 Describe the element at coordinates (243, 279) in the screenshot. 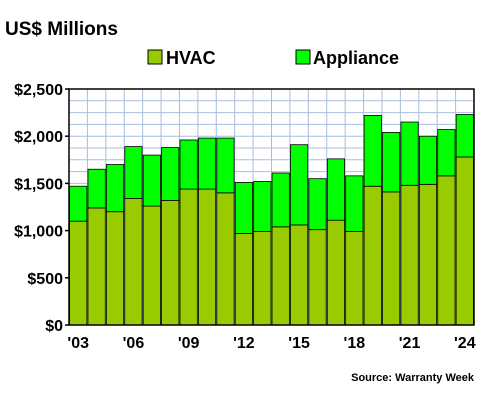

I see `bar-hvac-2012` at that location.